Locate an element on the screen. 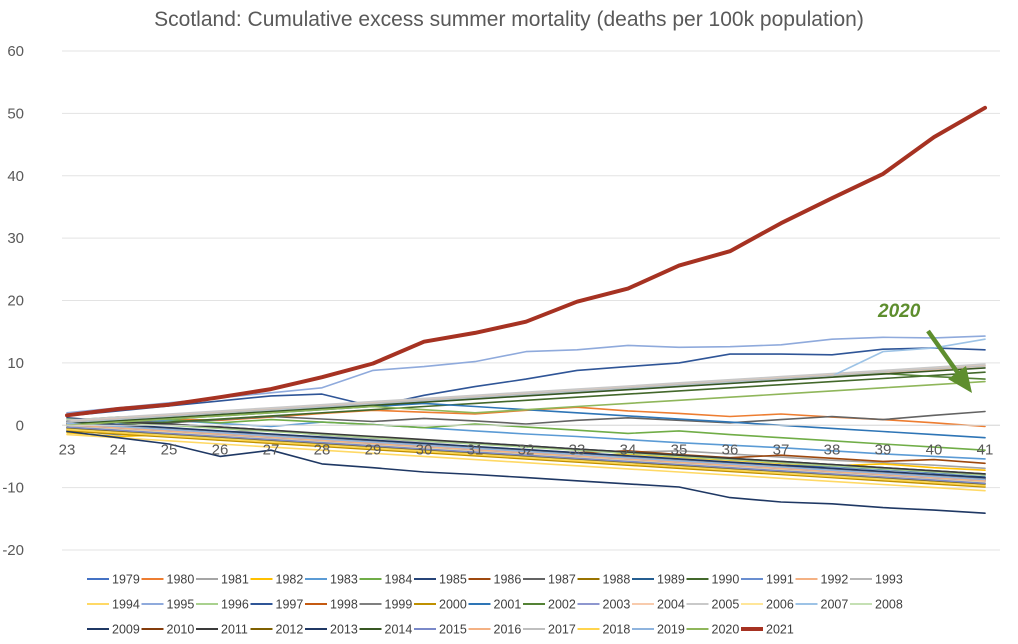 Image resolution: width=1018 pixels, height=644 pixels. x-tick-label: 26 is located at coordinates (220, 449).